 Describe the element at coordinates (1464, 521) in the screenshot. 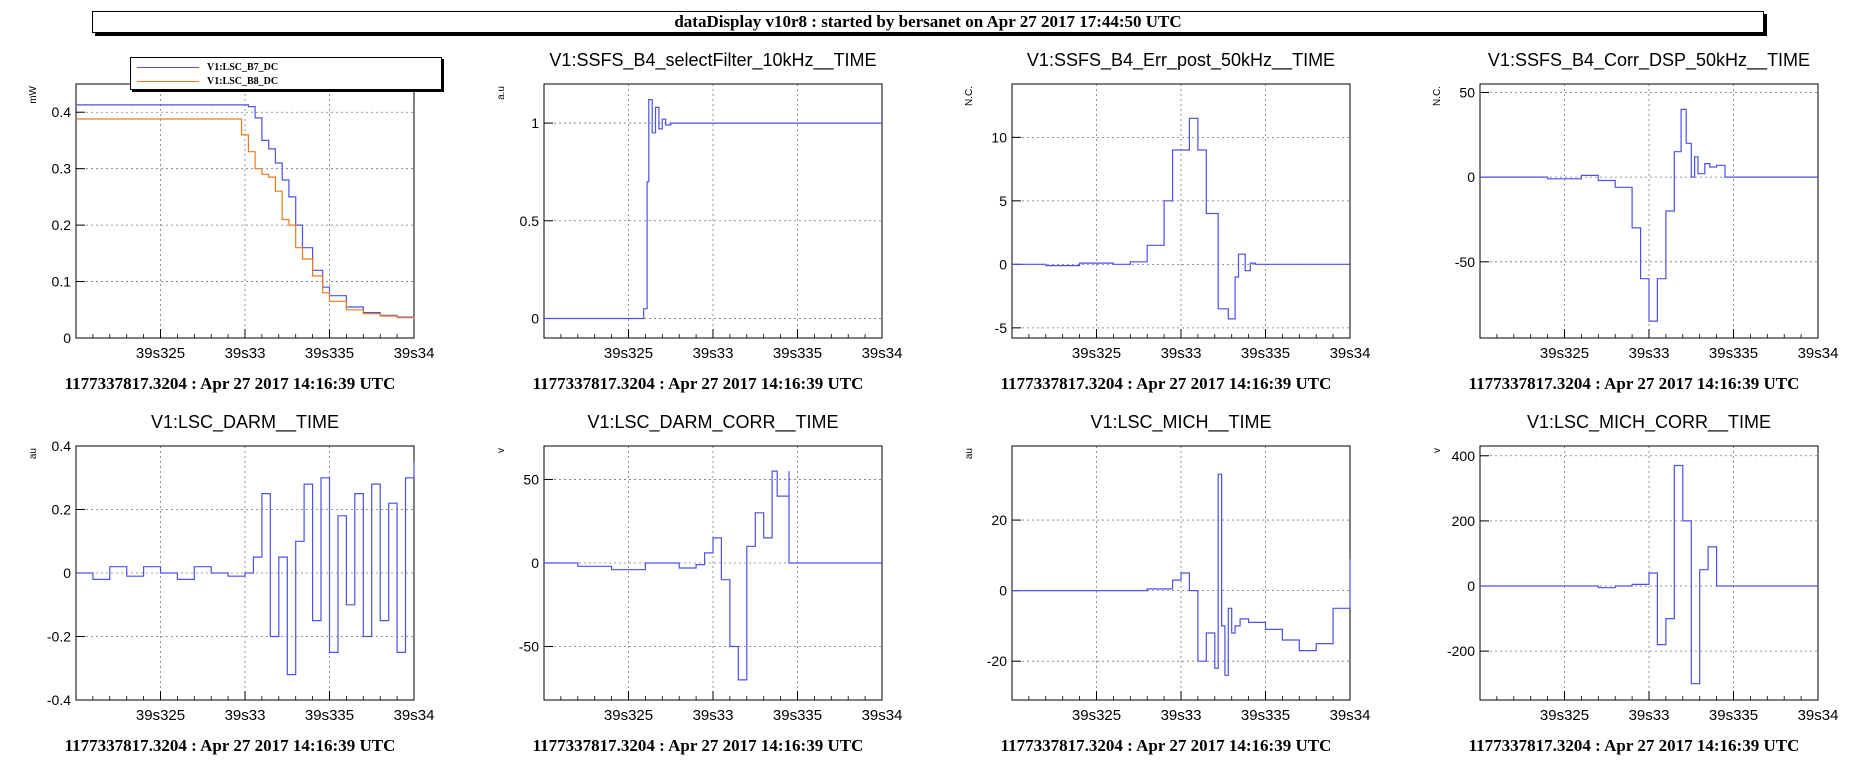

I see `y-tick-label: 200` at that location.